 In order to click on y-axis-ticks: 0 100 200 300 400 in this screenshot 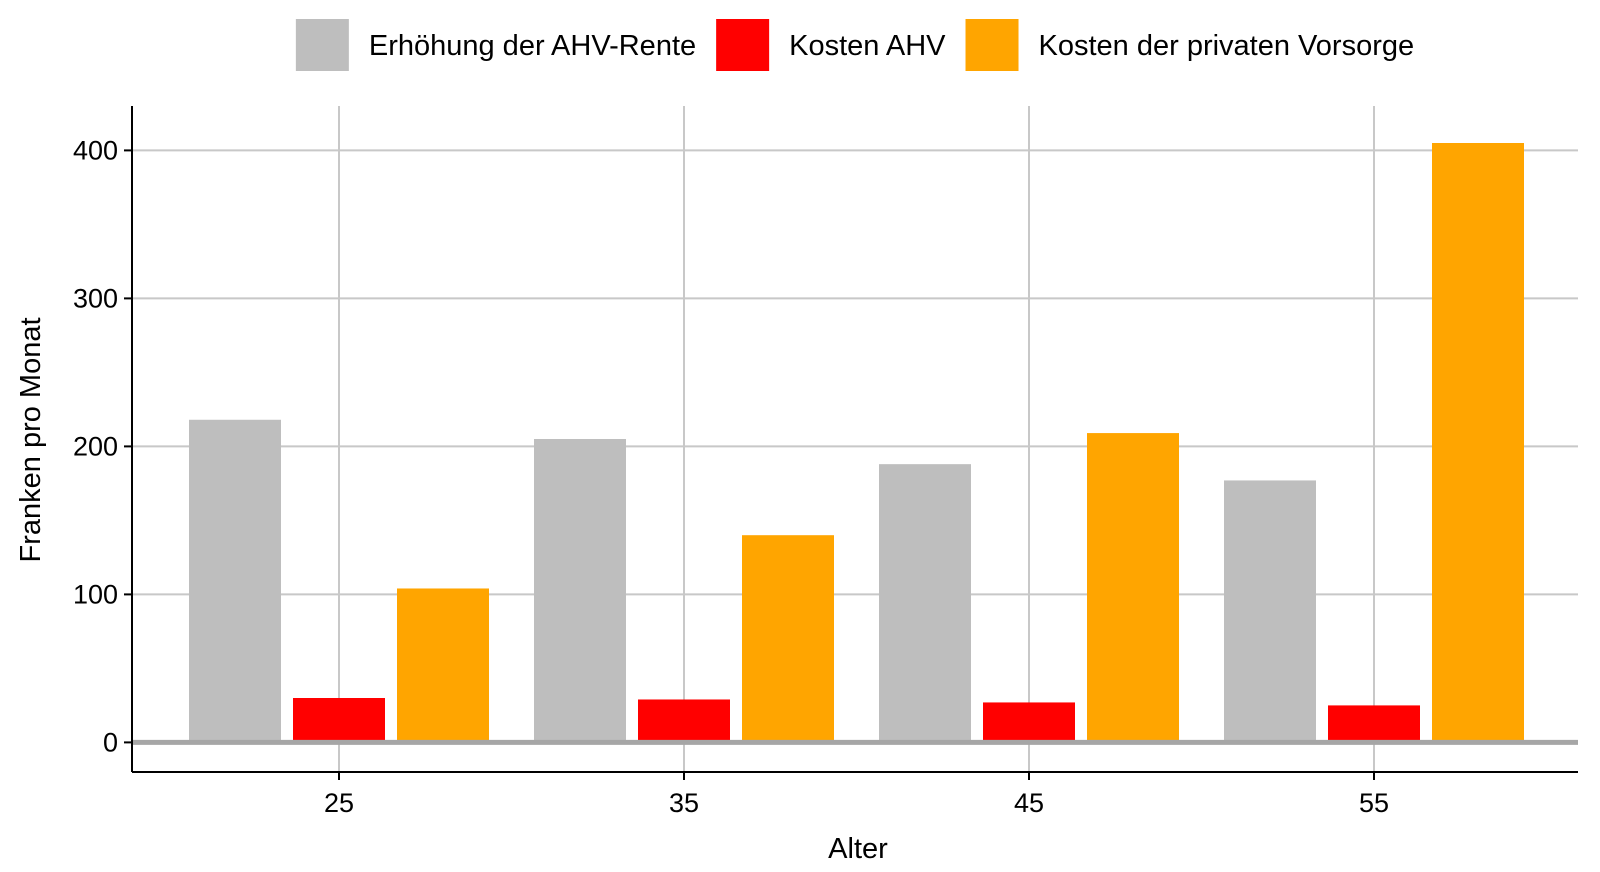, I will do `click(102, 446)`.